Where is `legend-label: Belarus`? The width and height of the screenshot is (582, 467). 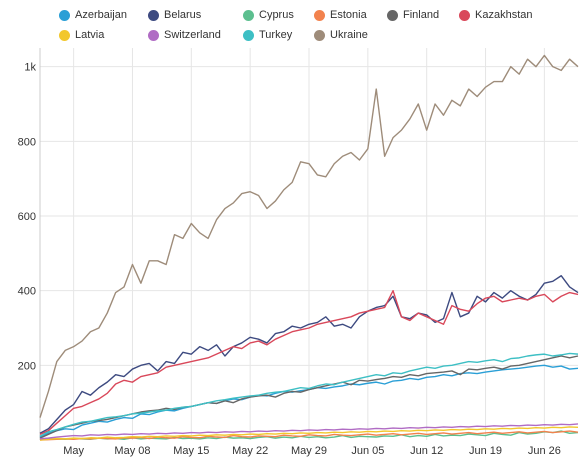
legend-label: Belarus is located at coordinates (183, 15).